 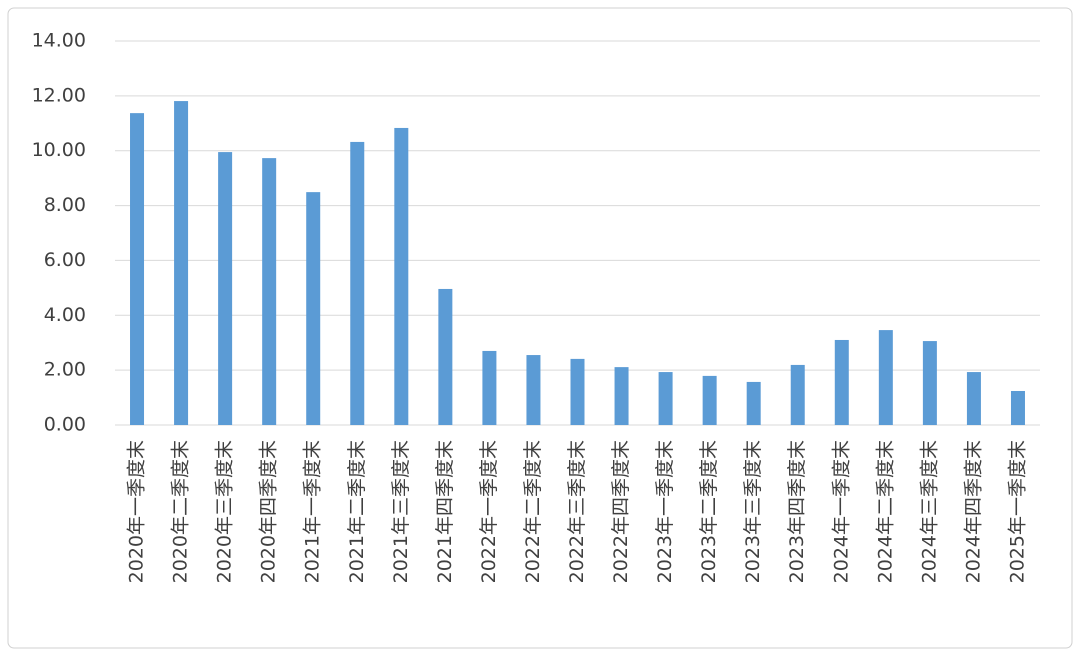 What do you see at coordinates (665, 511) in the screenshot?
I see `x-tick-label: 2023年一季度末` at bounding box center [665, 511].